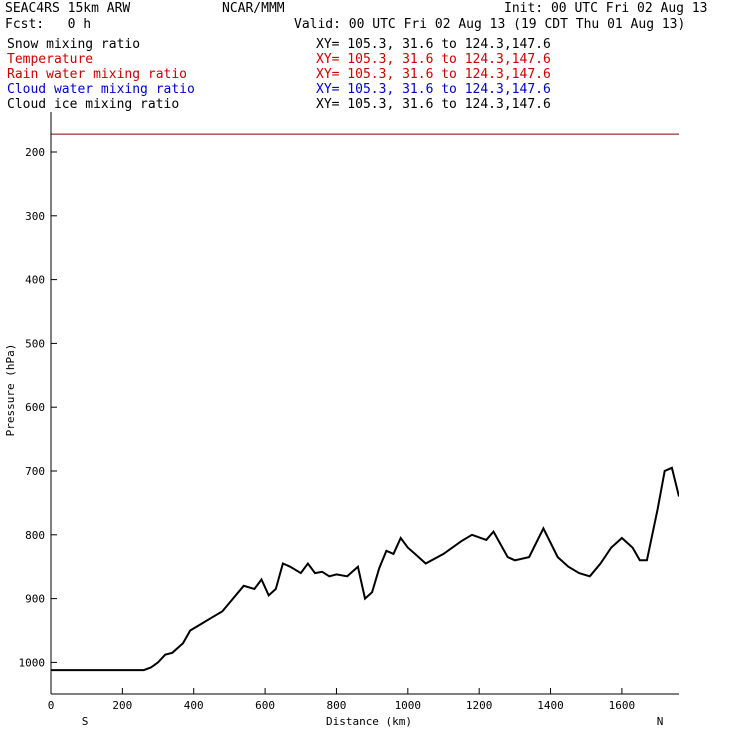  What do you see at coordinates (48, 24) in the screenshot?
I see `forecast-hour: Fcst: 0 h` at bounding box center [48, 24].